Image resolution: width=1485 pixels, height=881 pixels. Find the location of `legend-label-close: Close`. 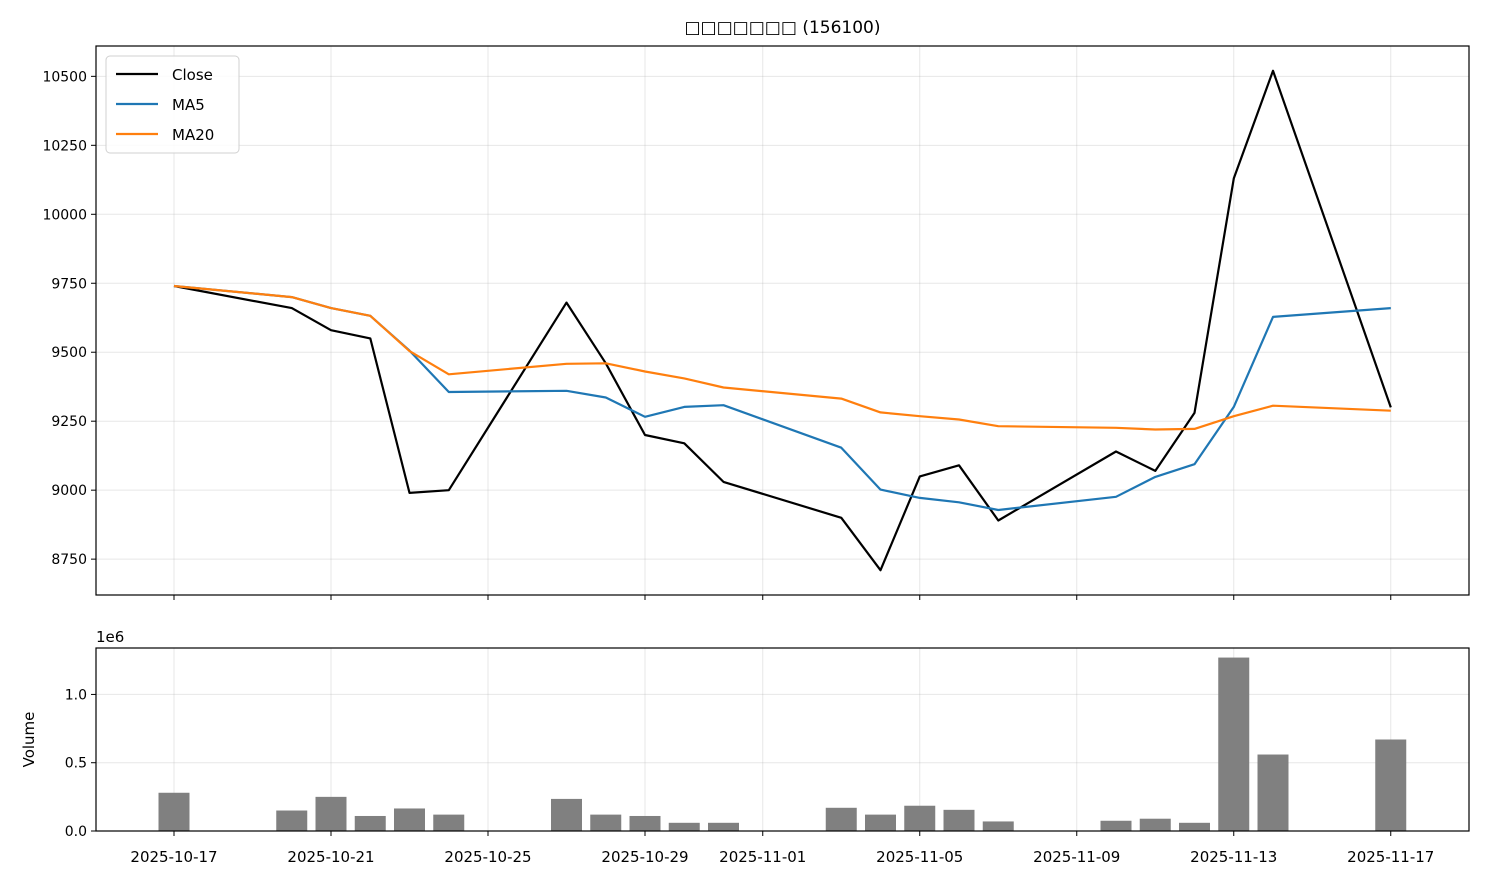

legend-label-close: Close is located at coordinates (192, 75).